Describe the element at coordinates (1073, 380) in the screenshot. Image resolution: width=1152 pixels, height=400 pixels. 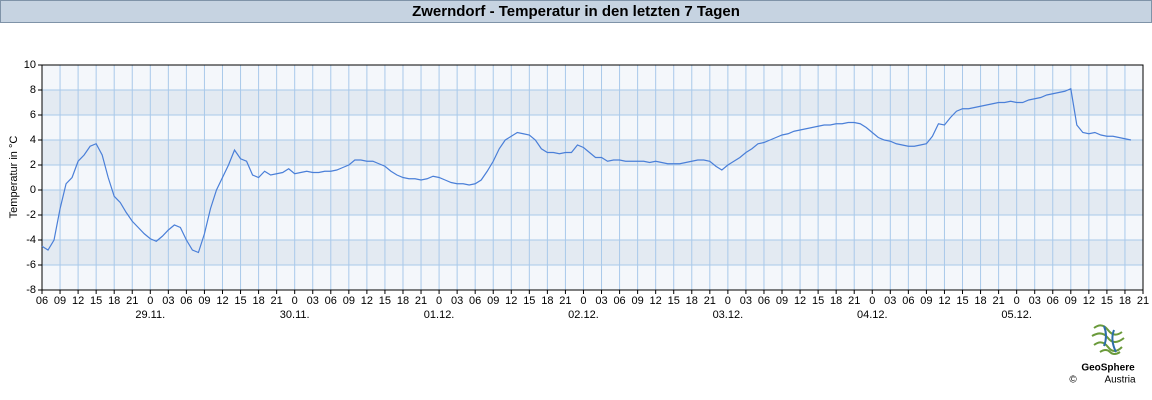
I see `copyright: ©` at that location.